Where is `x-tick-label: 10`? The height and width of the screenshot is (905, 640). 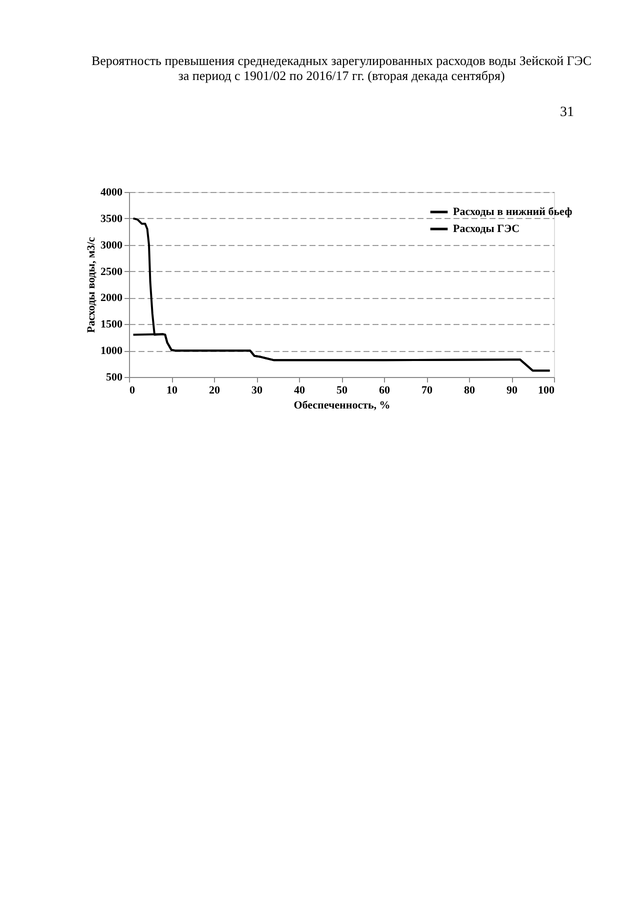
x-tick-label: 10 is located at coordinates (172, 390).